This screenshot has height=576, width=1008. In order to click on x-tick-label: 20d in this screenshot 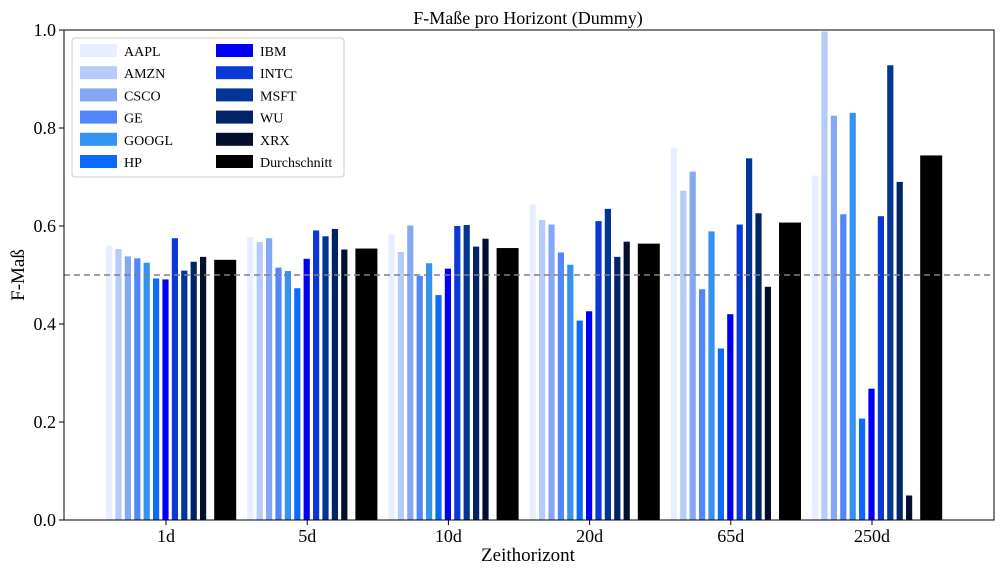, I will do `click(589, 536)`.